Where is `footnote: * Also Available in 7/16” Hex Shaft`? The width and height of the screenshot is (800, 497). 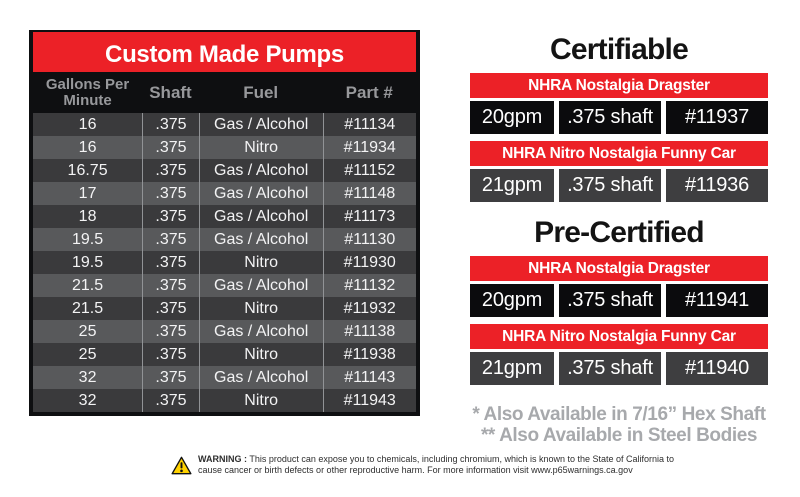 footnote: * Also Available in 7/16” Hex Shaft is located at coordinates (619, 414).